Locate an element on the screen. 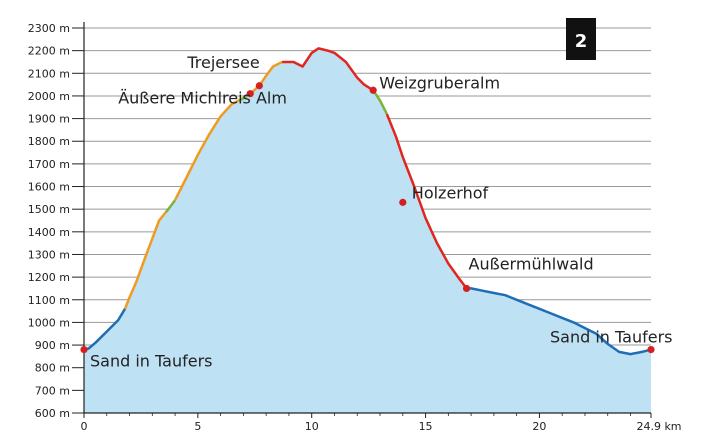  badge-background is located at coordinates (581, 39).